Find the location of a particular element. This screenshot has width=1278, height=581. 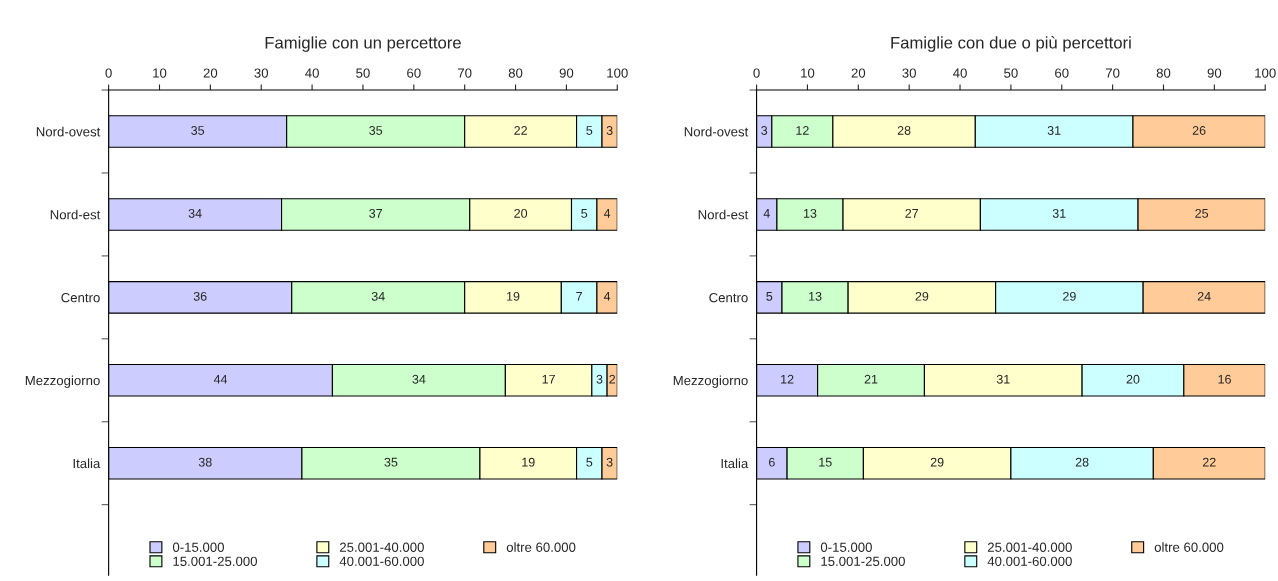

chart-title: Famiglie con due o più percettori is located at coordinates (1011, 44).